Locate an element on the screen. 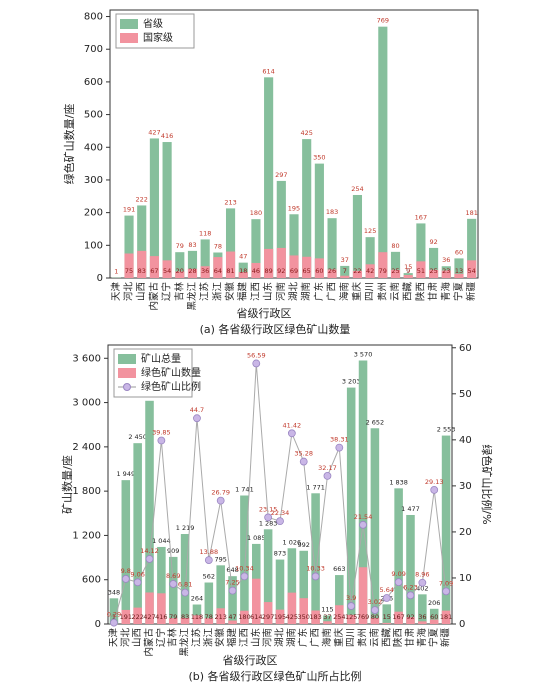  x-tick-label: 重庆 is located at coordinates (339, 638).